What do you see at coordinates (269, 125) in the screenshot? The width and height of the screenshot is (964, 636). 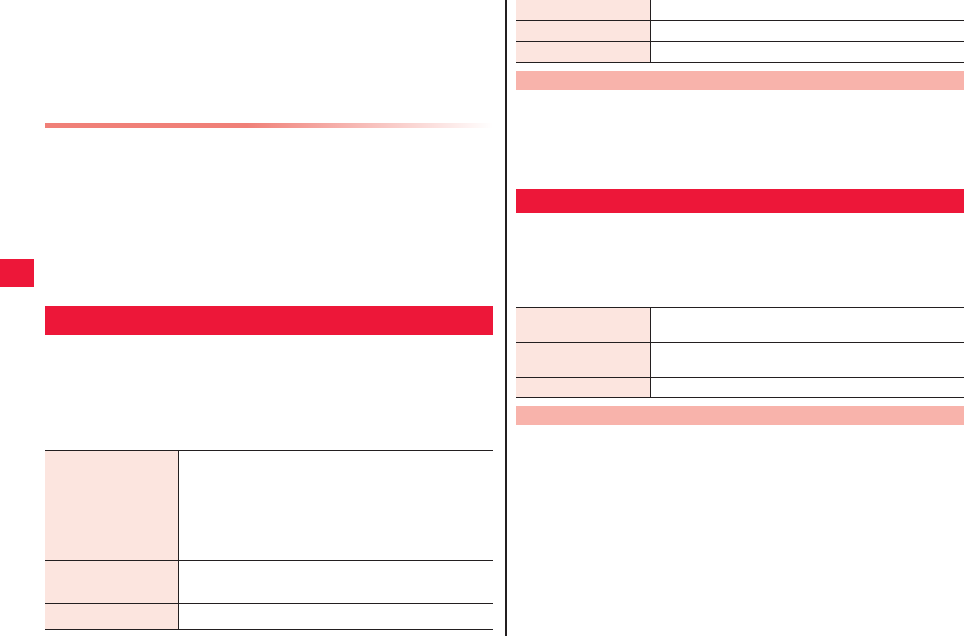 I see `title-gradient-rule` at bounding box center [269, 125].